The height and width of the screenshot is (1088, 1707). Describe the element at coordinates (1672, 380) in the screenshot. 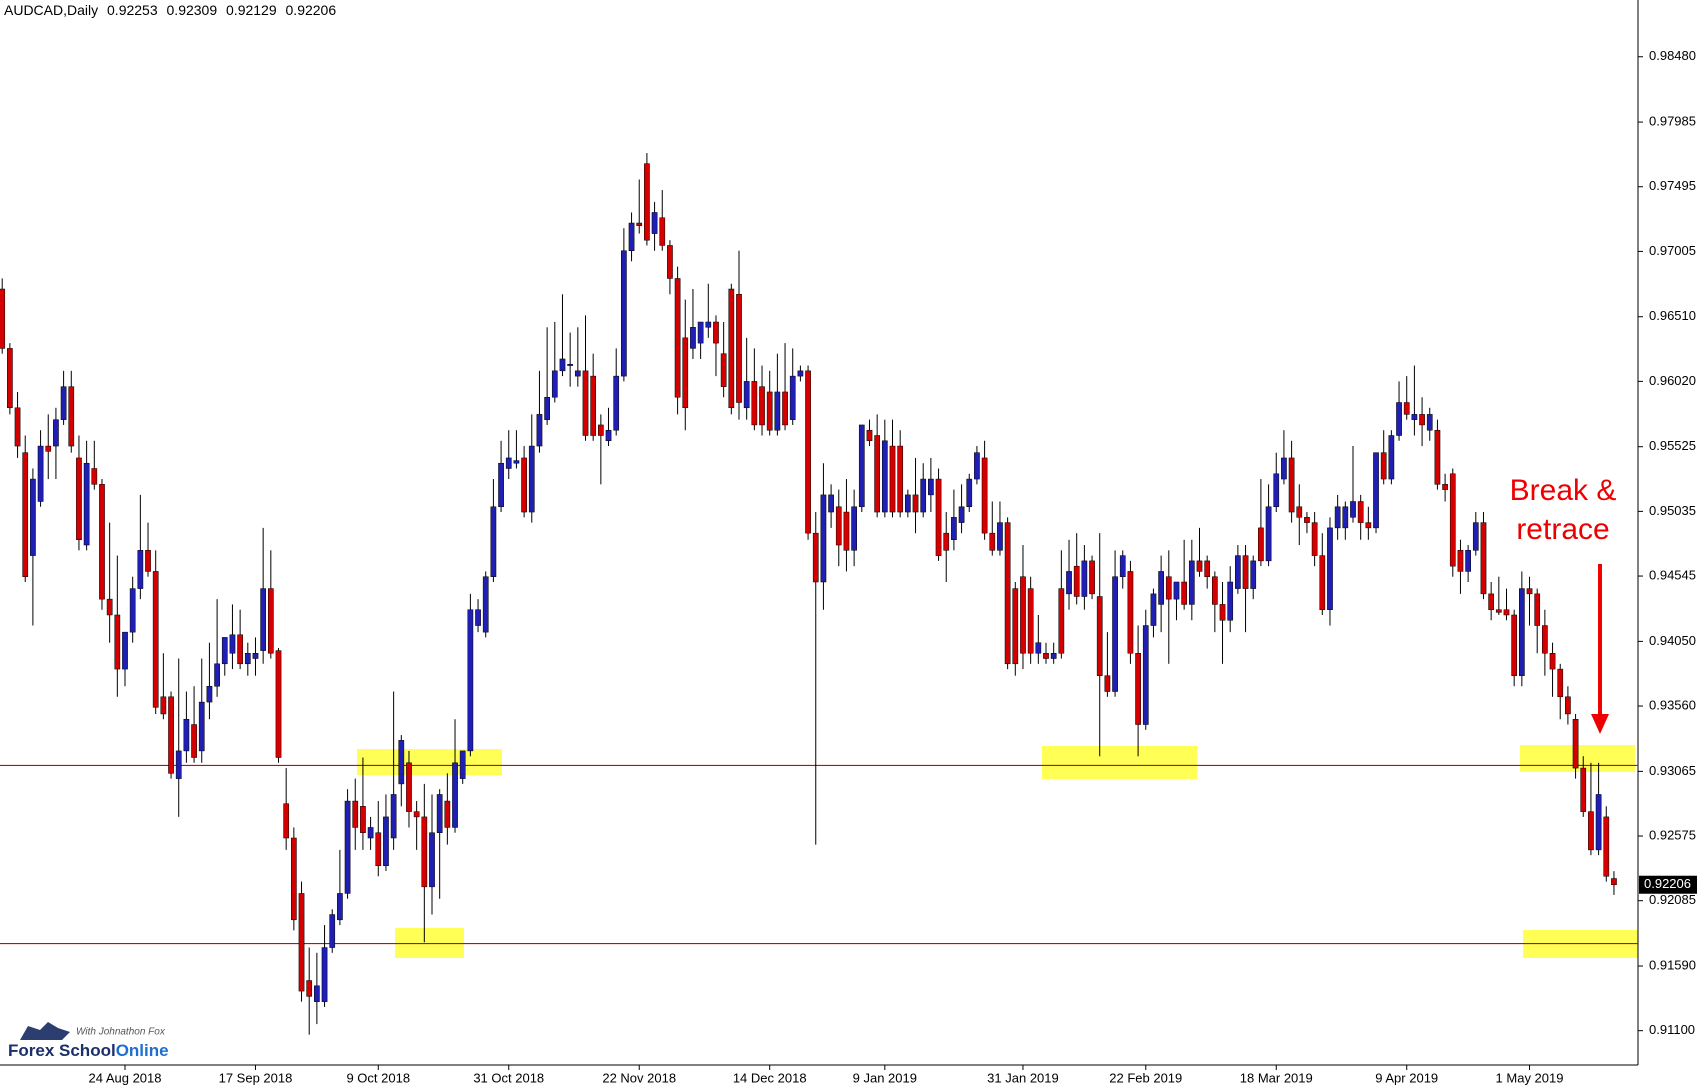

I see `y-tick-label: 0.96020` at that location.